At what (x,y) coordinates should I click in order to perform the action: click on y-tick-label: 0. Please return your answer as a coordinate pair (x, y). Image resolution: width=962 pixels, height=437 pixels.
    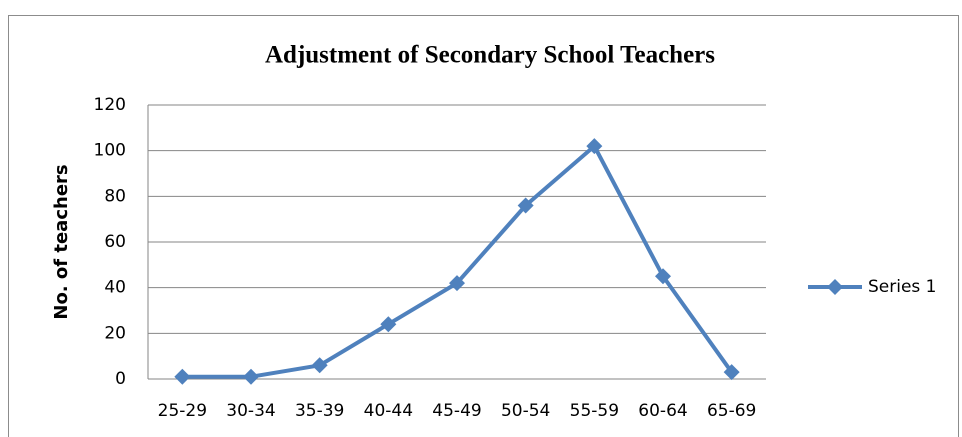
    Looking at the image, I should click on (120, 379).